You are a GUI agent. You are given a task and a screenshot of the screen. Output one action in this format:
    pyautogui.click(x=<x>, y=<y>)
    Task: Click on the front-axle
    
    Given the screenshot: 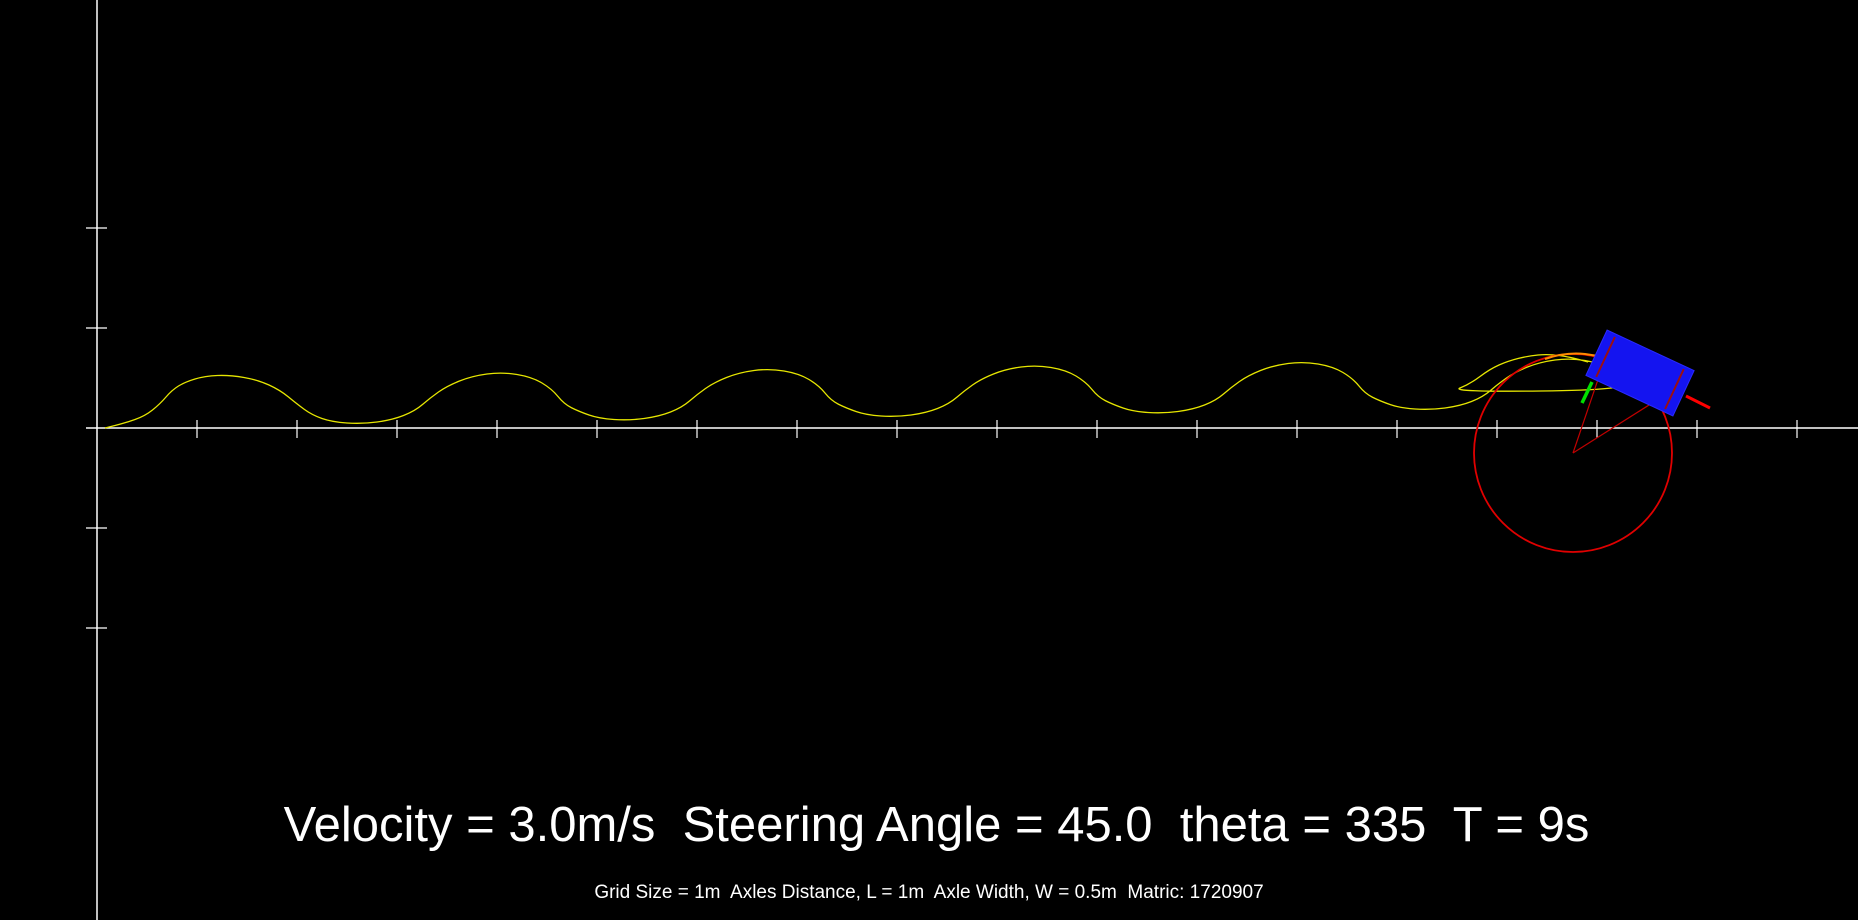 What is the action you would take?
    pyautogui.click(x=1674, y=389)
    